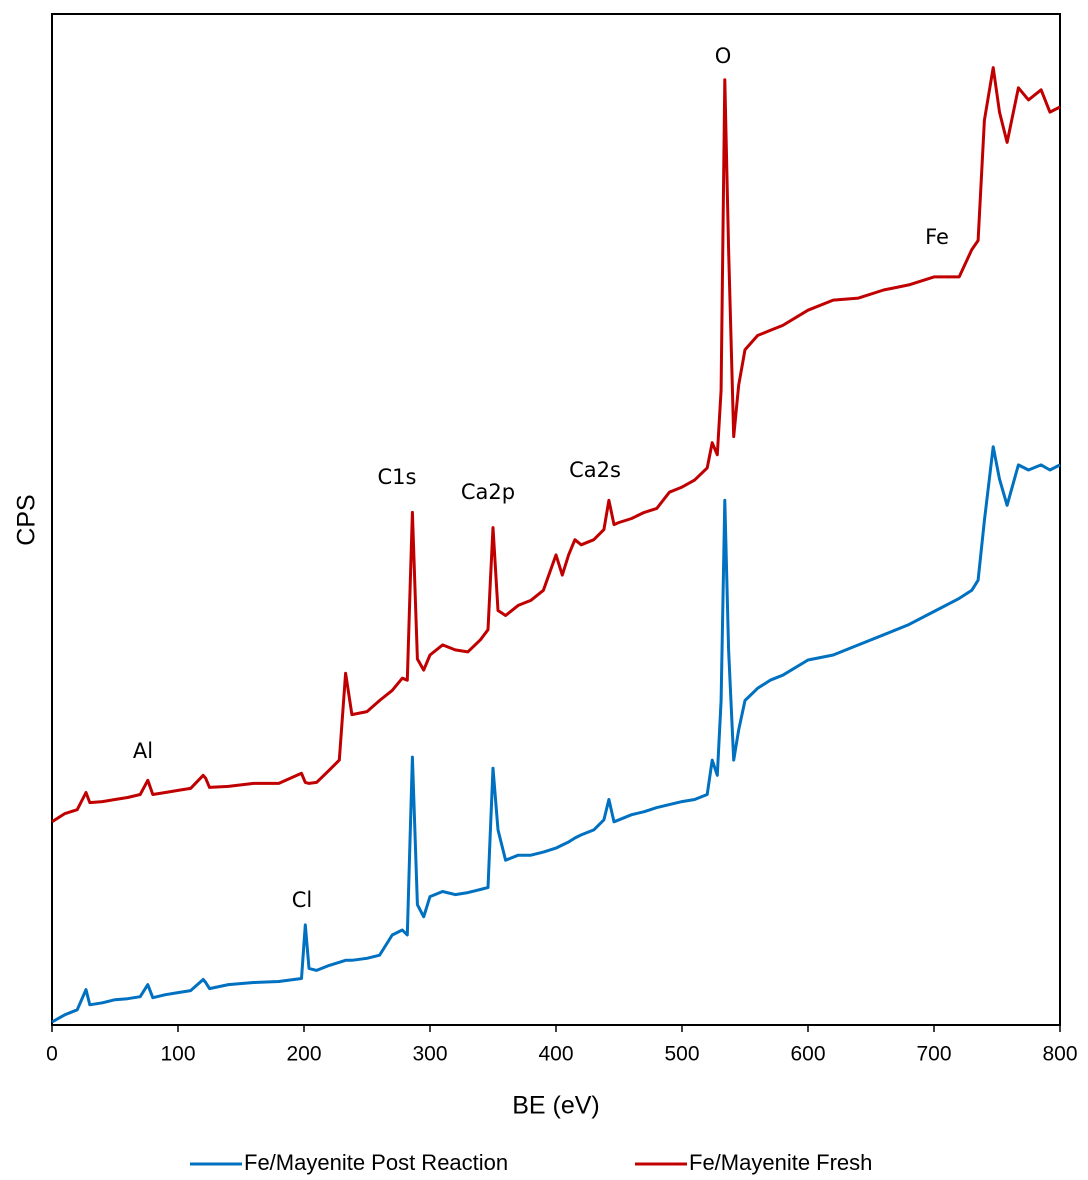  What do you see at coordinates (27, 519) in the screenshot?
I see `y-axis-label: CPS` at bounding box center [27, 519].